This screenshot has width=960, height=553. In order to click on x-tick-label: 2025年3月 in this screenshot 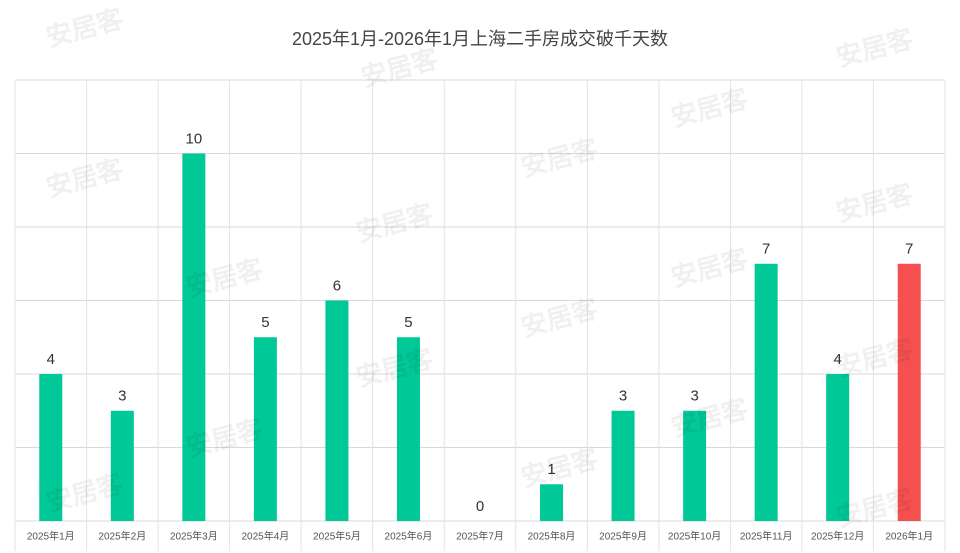, I will do `click(194, 536)`.